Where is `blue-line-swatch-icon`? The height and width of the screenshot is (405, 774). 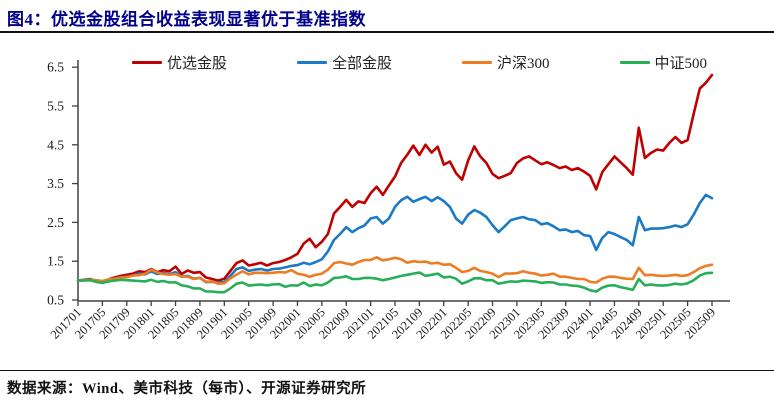
blue-line-swatch-icon is located at coordinates (312, 62).